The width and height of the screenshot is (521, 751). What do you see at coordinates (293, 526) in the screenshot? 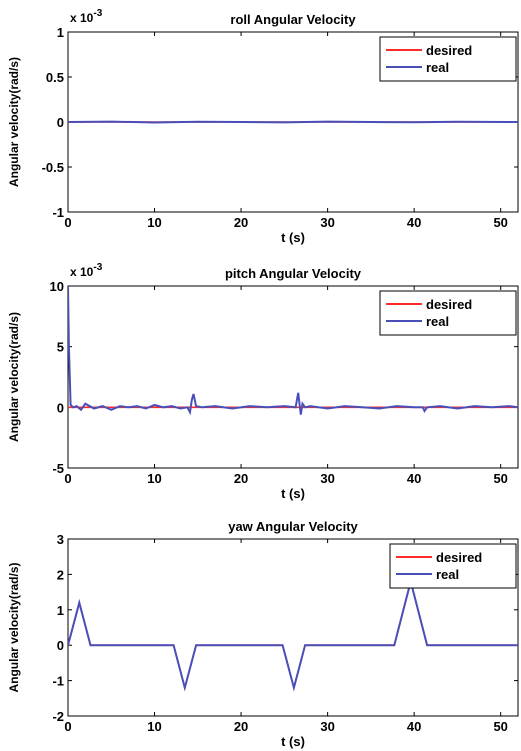
I see `chart-title: yaw Angular Velocity` at bounding box center [293, 526].